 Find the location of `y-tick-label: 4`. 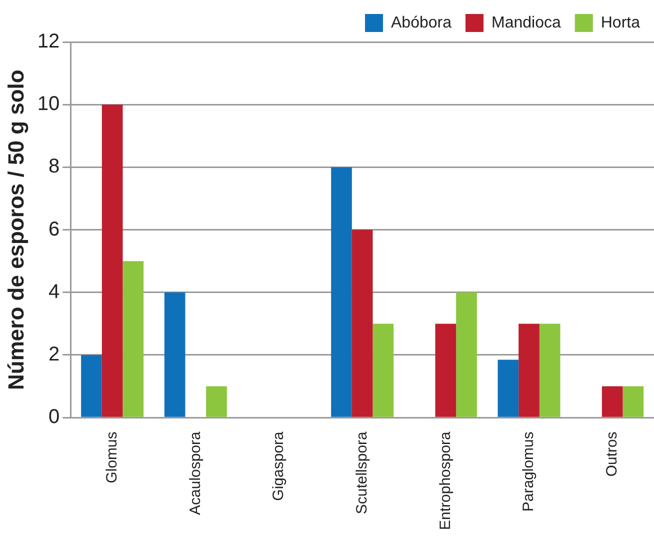

y-tick-label: 4 is located at coordinates (54, 291).